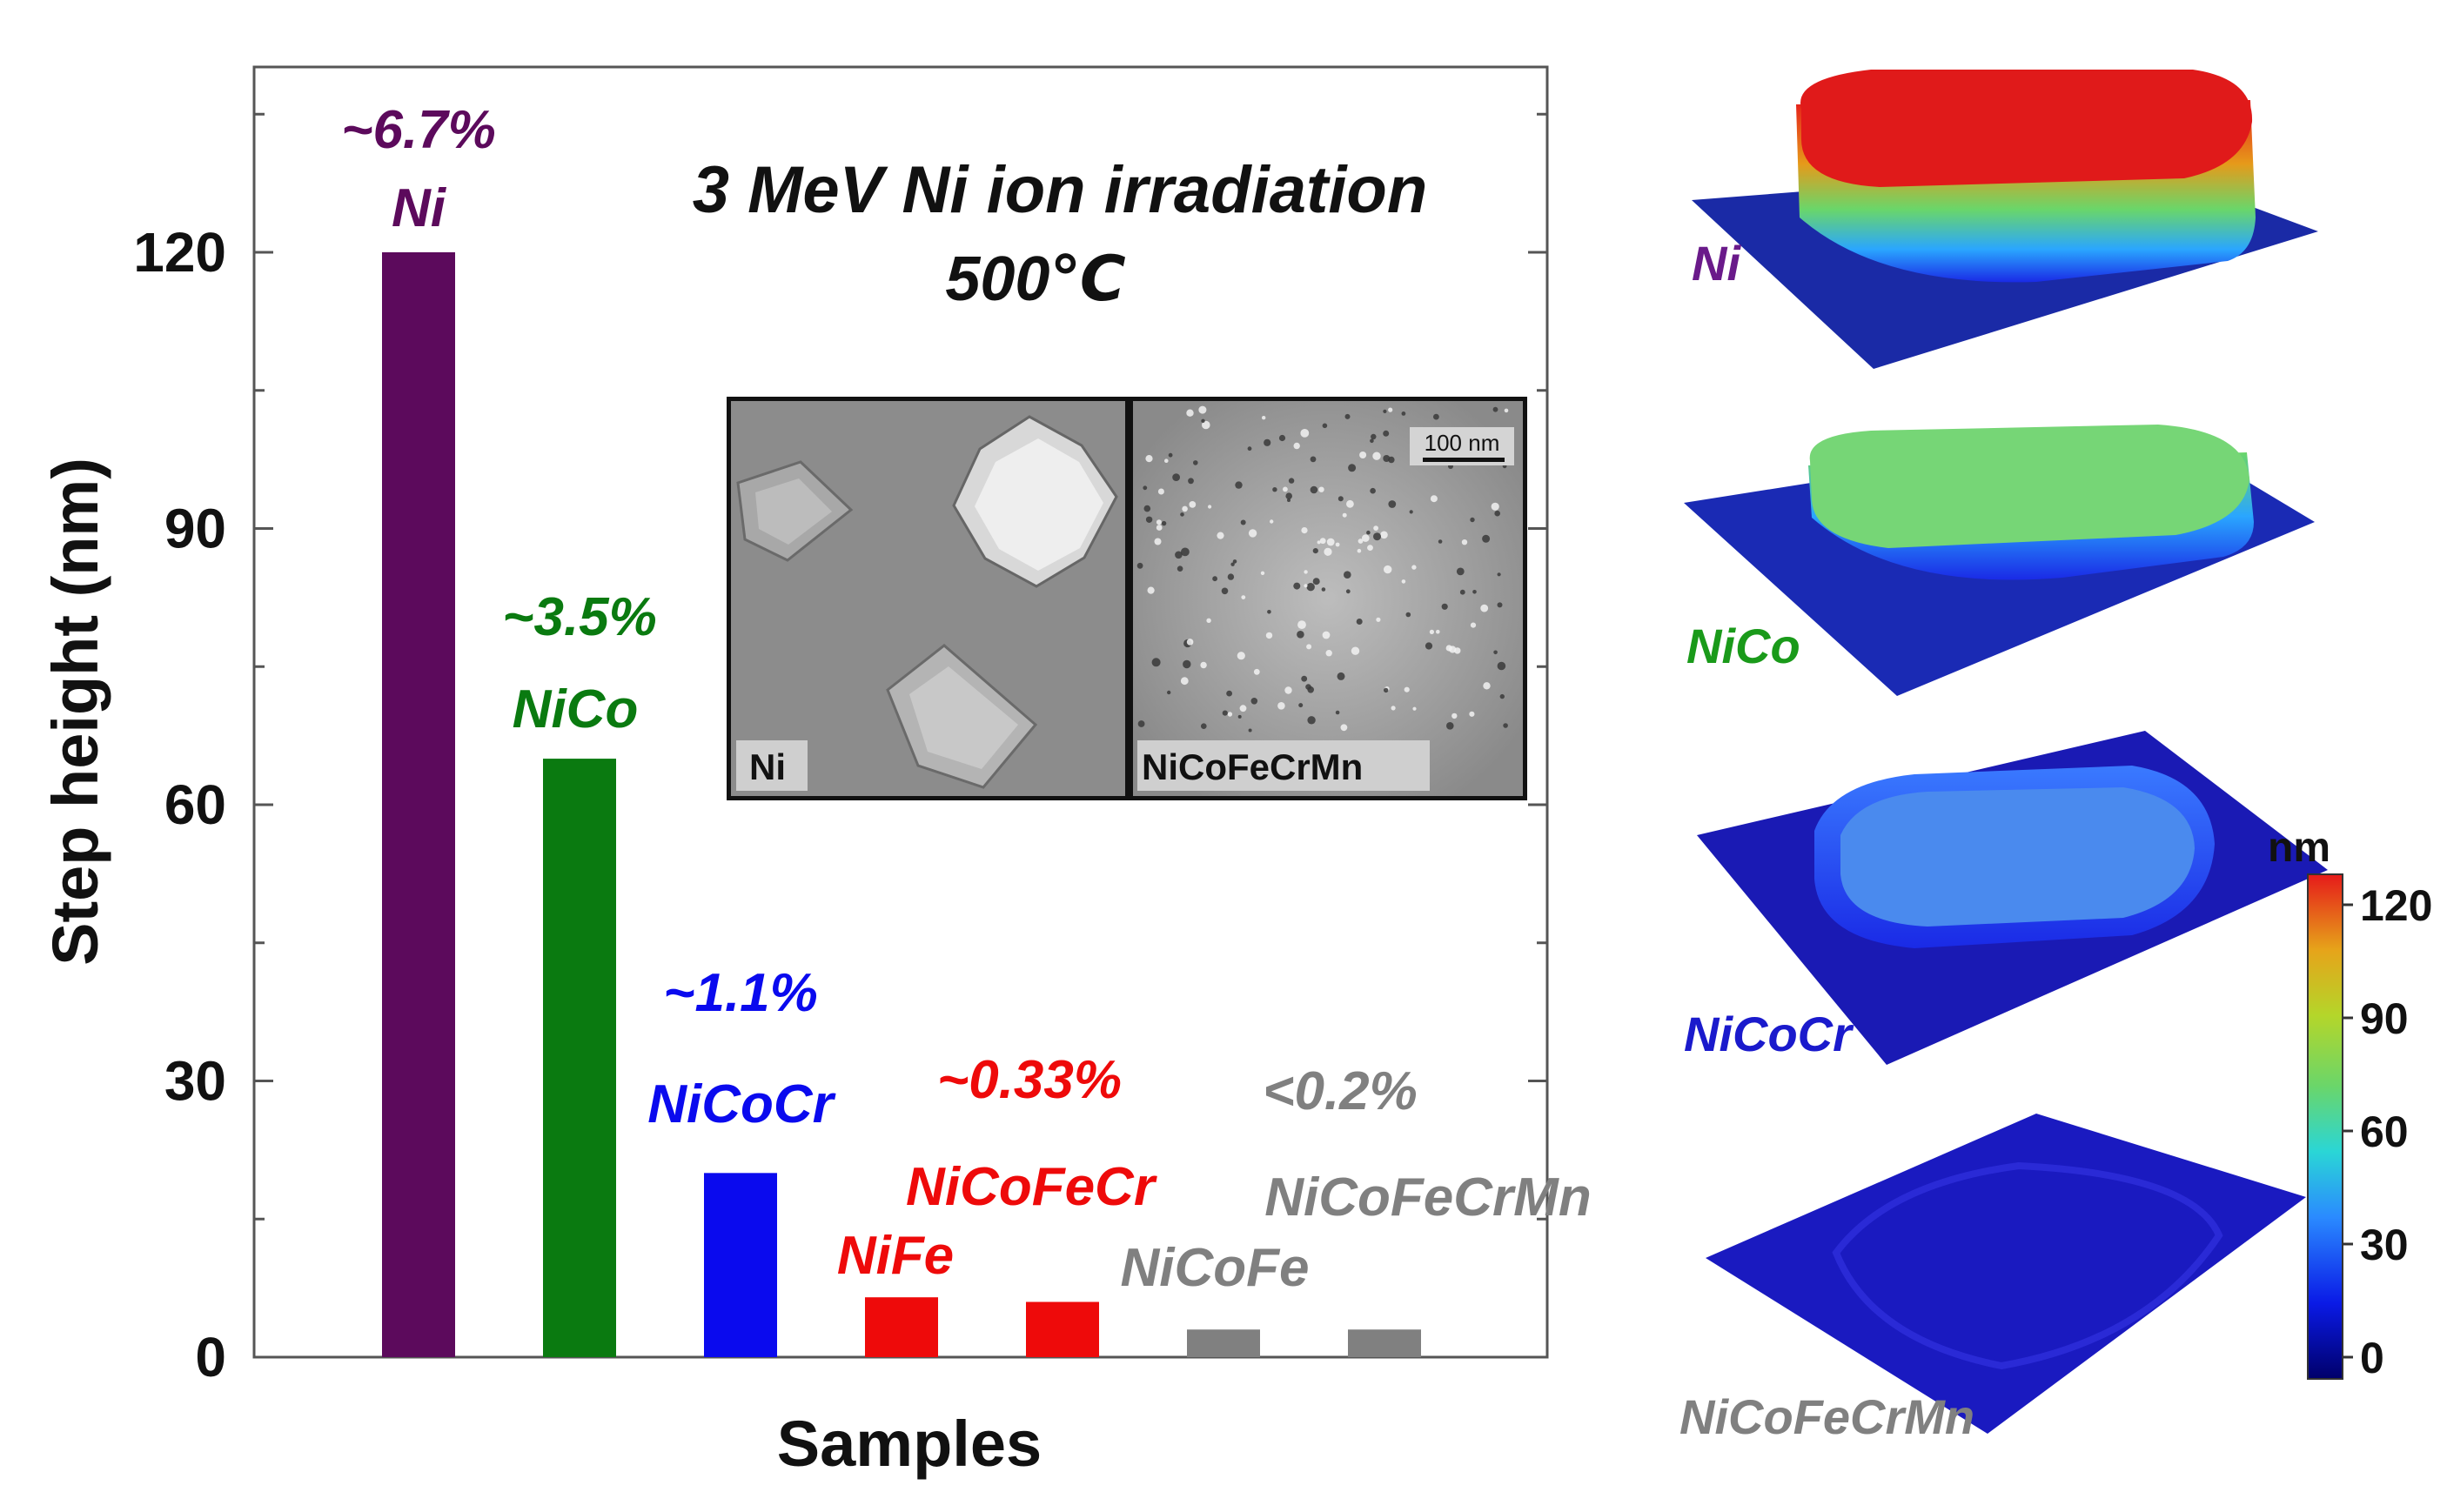 Image resolution: width=2447 pixels, height=1512 pixels. Describe the element at coordinates (896, 1256) in the screenshot. I see `bar-name-label: NiFe` at that location.